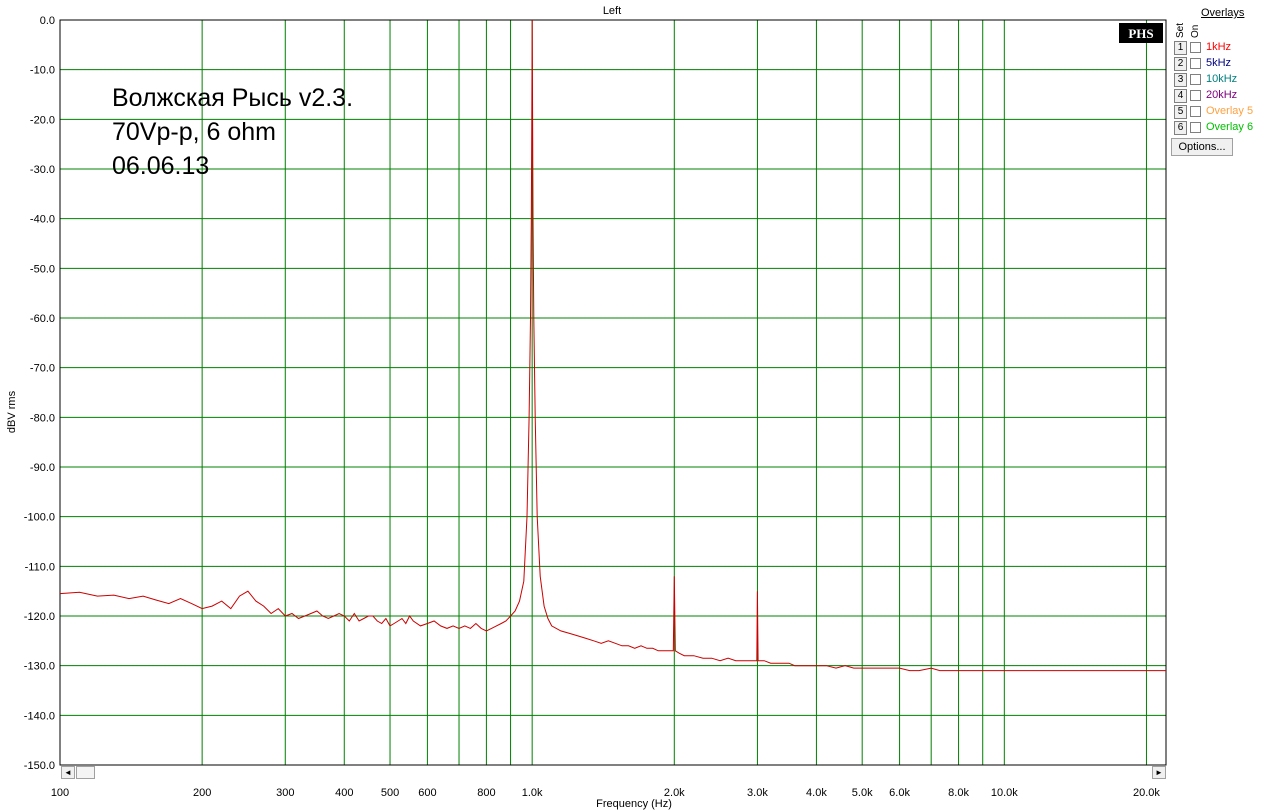 The image size is (1270, 811). I want to click on overlay-set-button: 2, so click(1180, 64).